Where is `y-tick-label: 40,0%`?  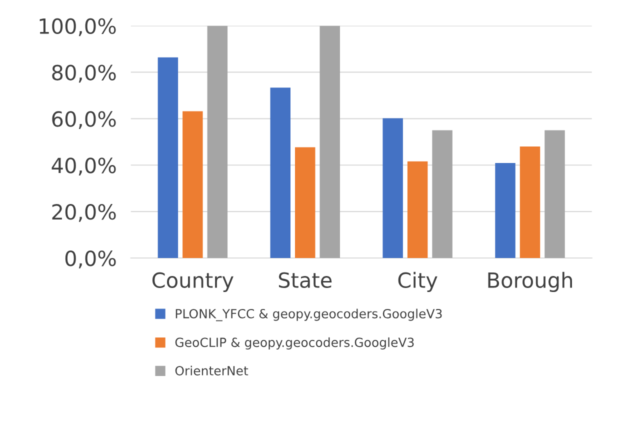
y-tick-label: 40,0% is located at coordinates (84, 167).